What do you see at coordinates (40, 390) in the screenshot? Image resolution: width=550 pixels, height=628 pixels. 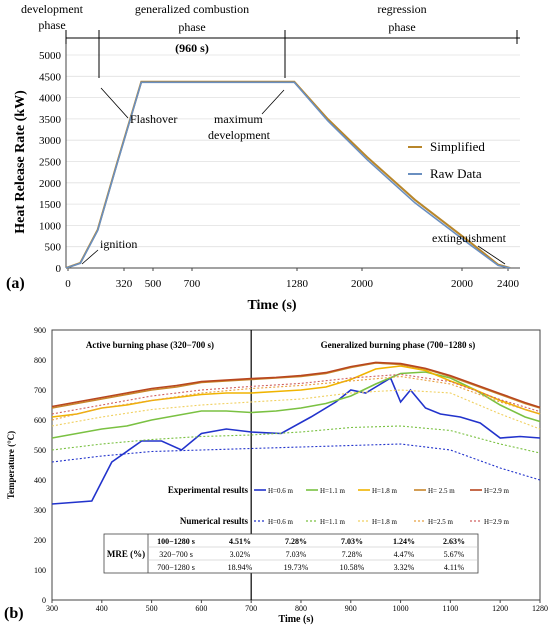 I see `b-ytick-label: 700` at bounding box center [40, 390].